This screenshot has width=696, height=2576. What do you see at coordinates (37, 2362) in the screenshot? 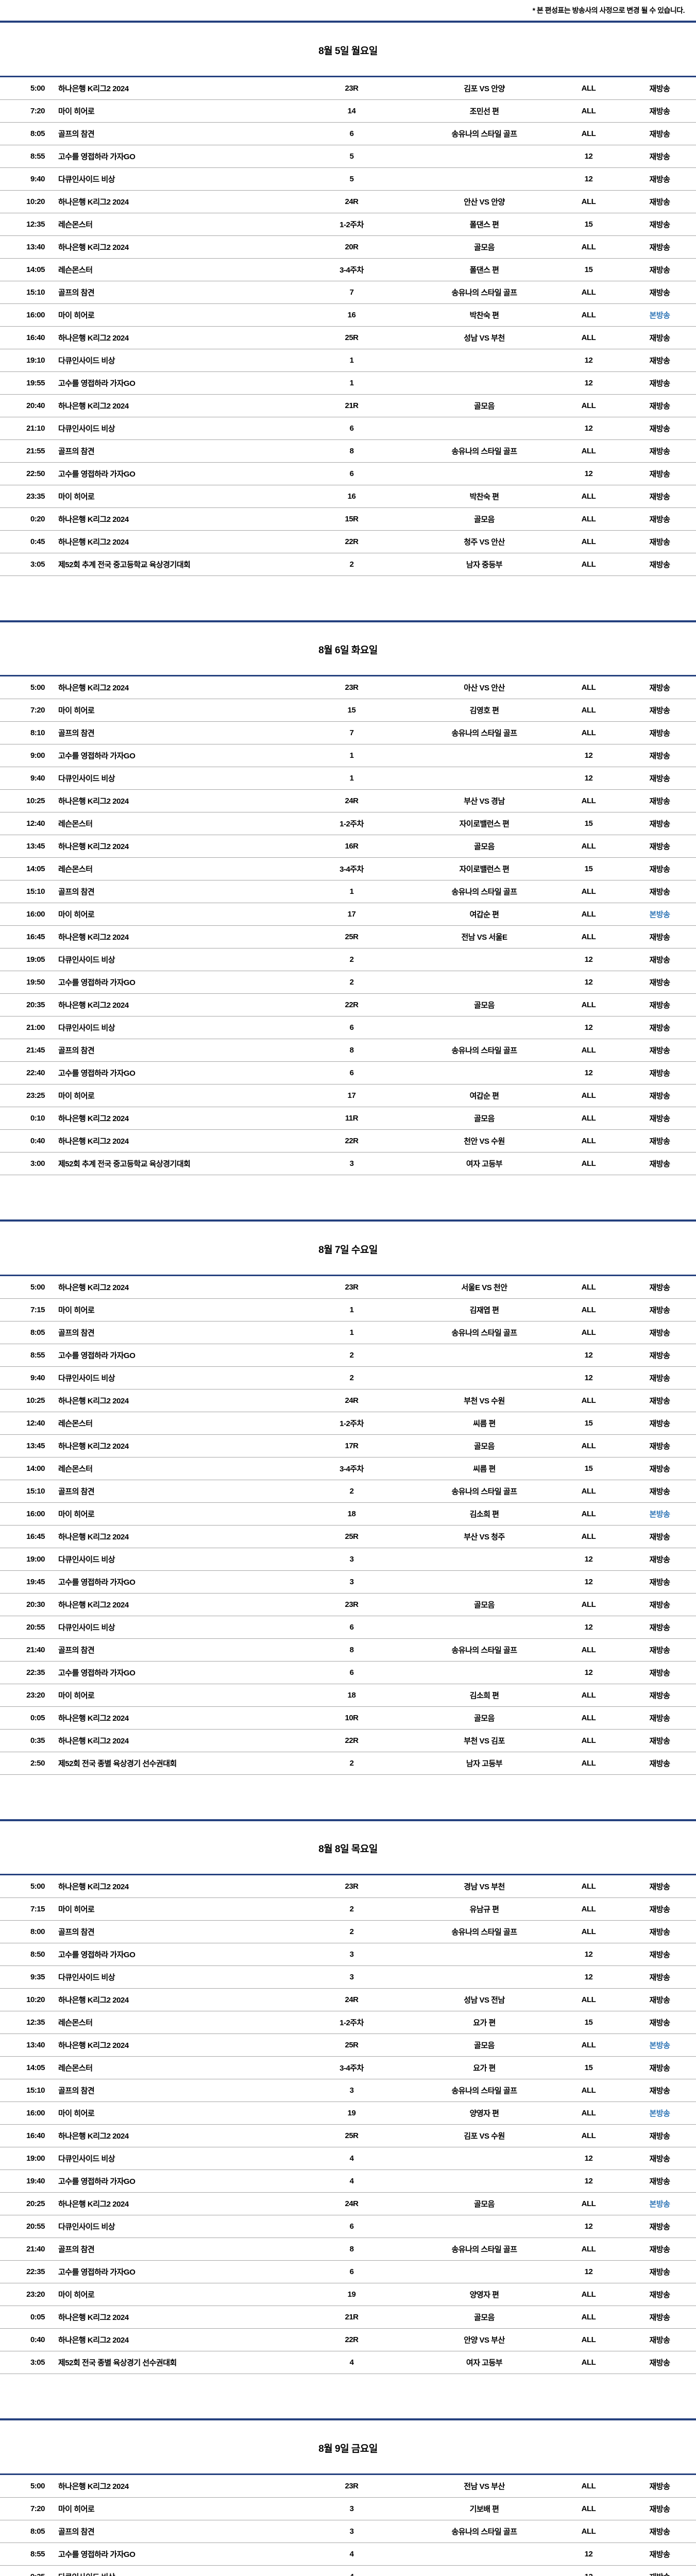
I see `time-cell: 3:05` at bounding box center [37, 2362].